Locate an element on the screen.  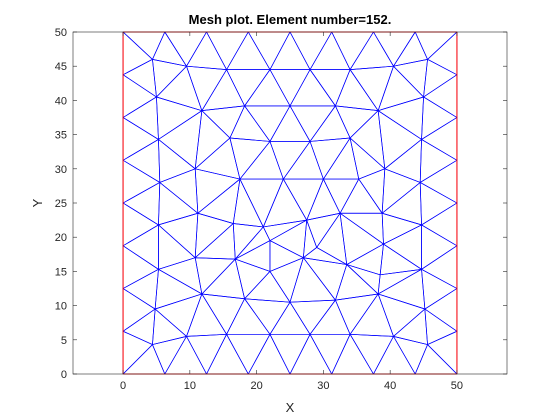
x-tick-label: 20 is located at coordinates (256, 386).